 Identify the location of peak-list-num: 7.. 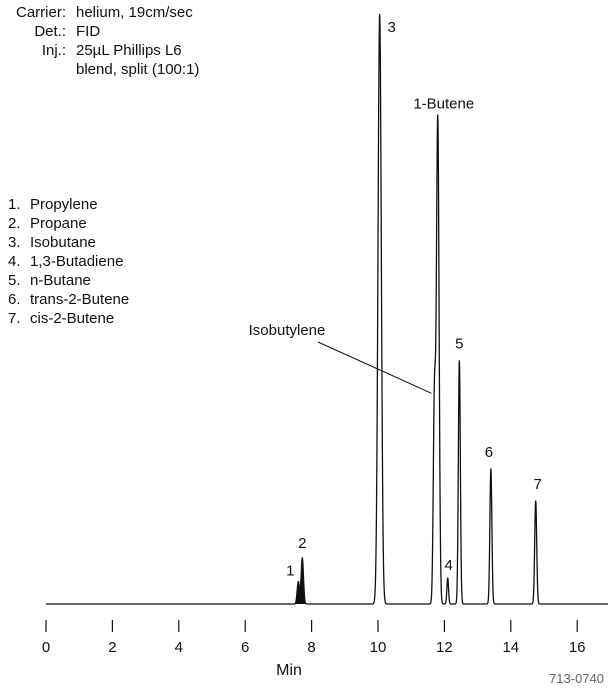
(14, 318).